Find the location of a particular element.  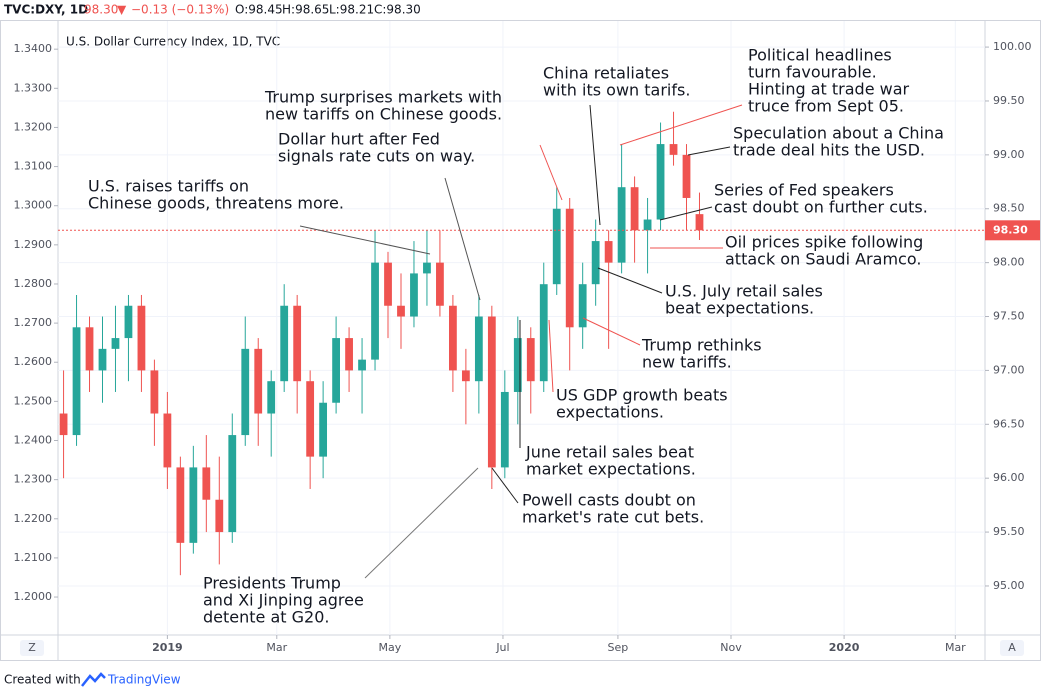

annotation-text: Oil prices spike following is located at coordinates (824, 242).